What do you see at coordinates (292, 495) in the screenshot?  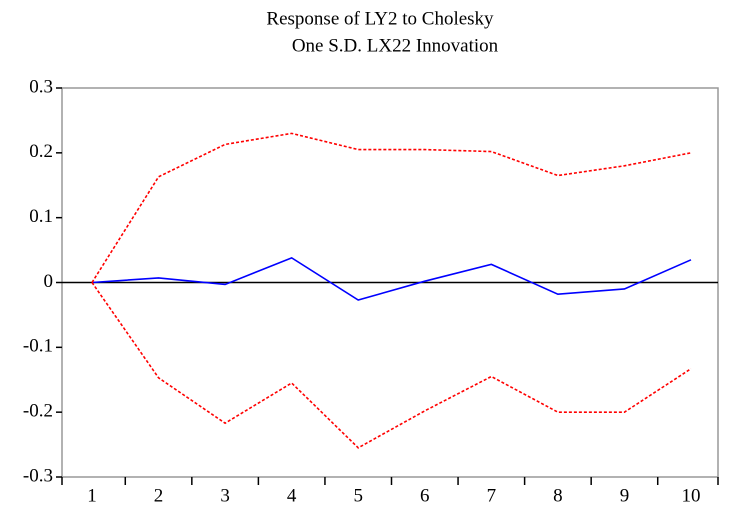 I see `x-tick-label: 4` at bounding box center [292, 495].